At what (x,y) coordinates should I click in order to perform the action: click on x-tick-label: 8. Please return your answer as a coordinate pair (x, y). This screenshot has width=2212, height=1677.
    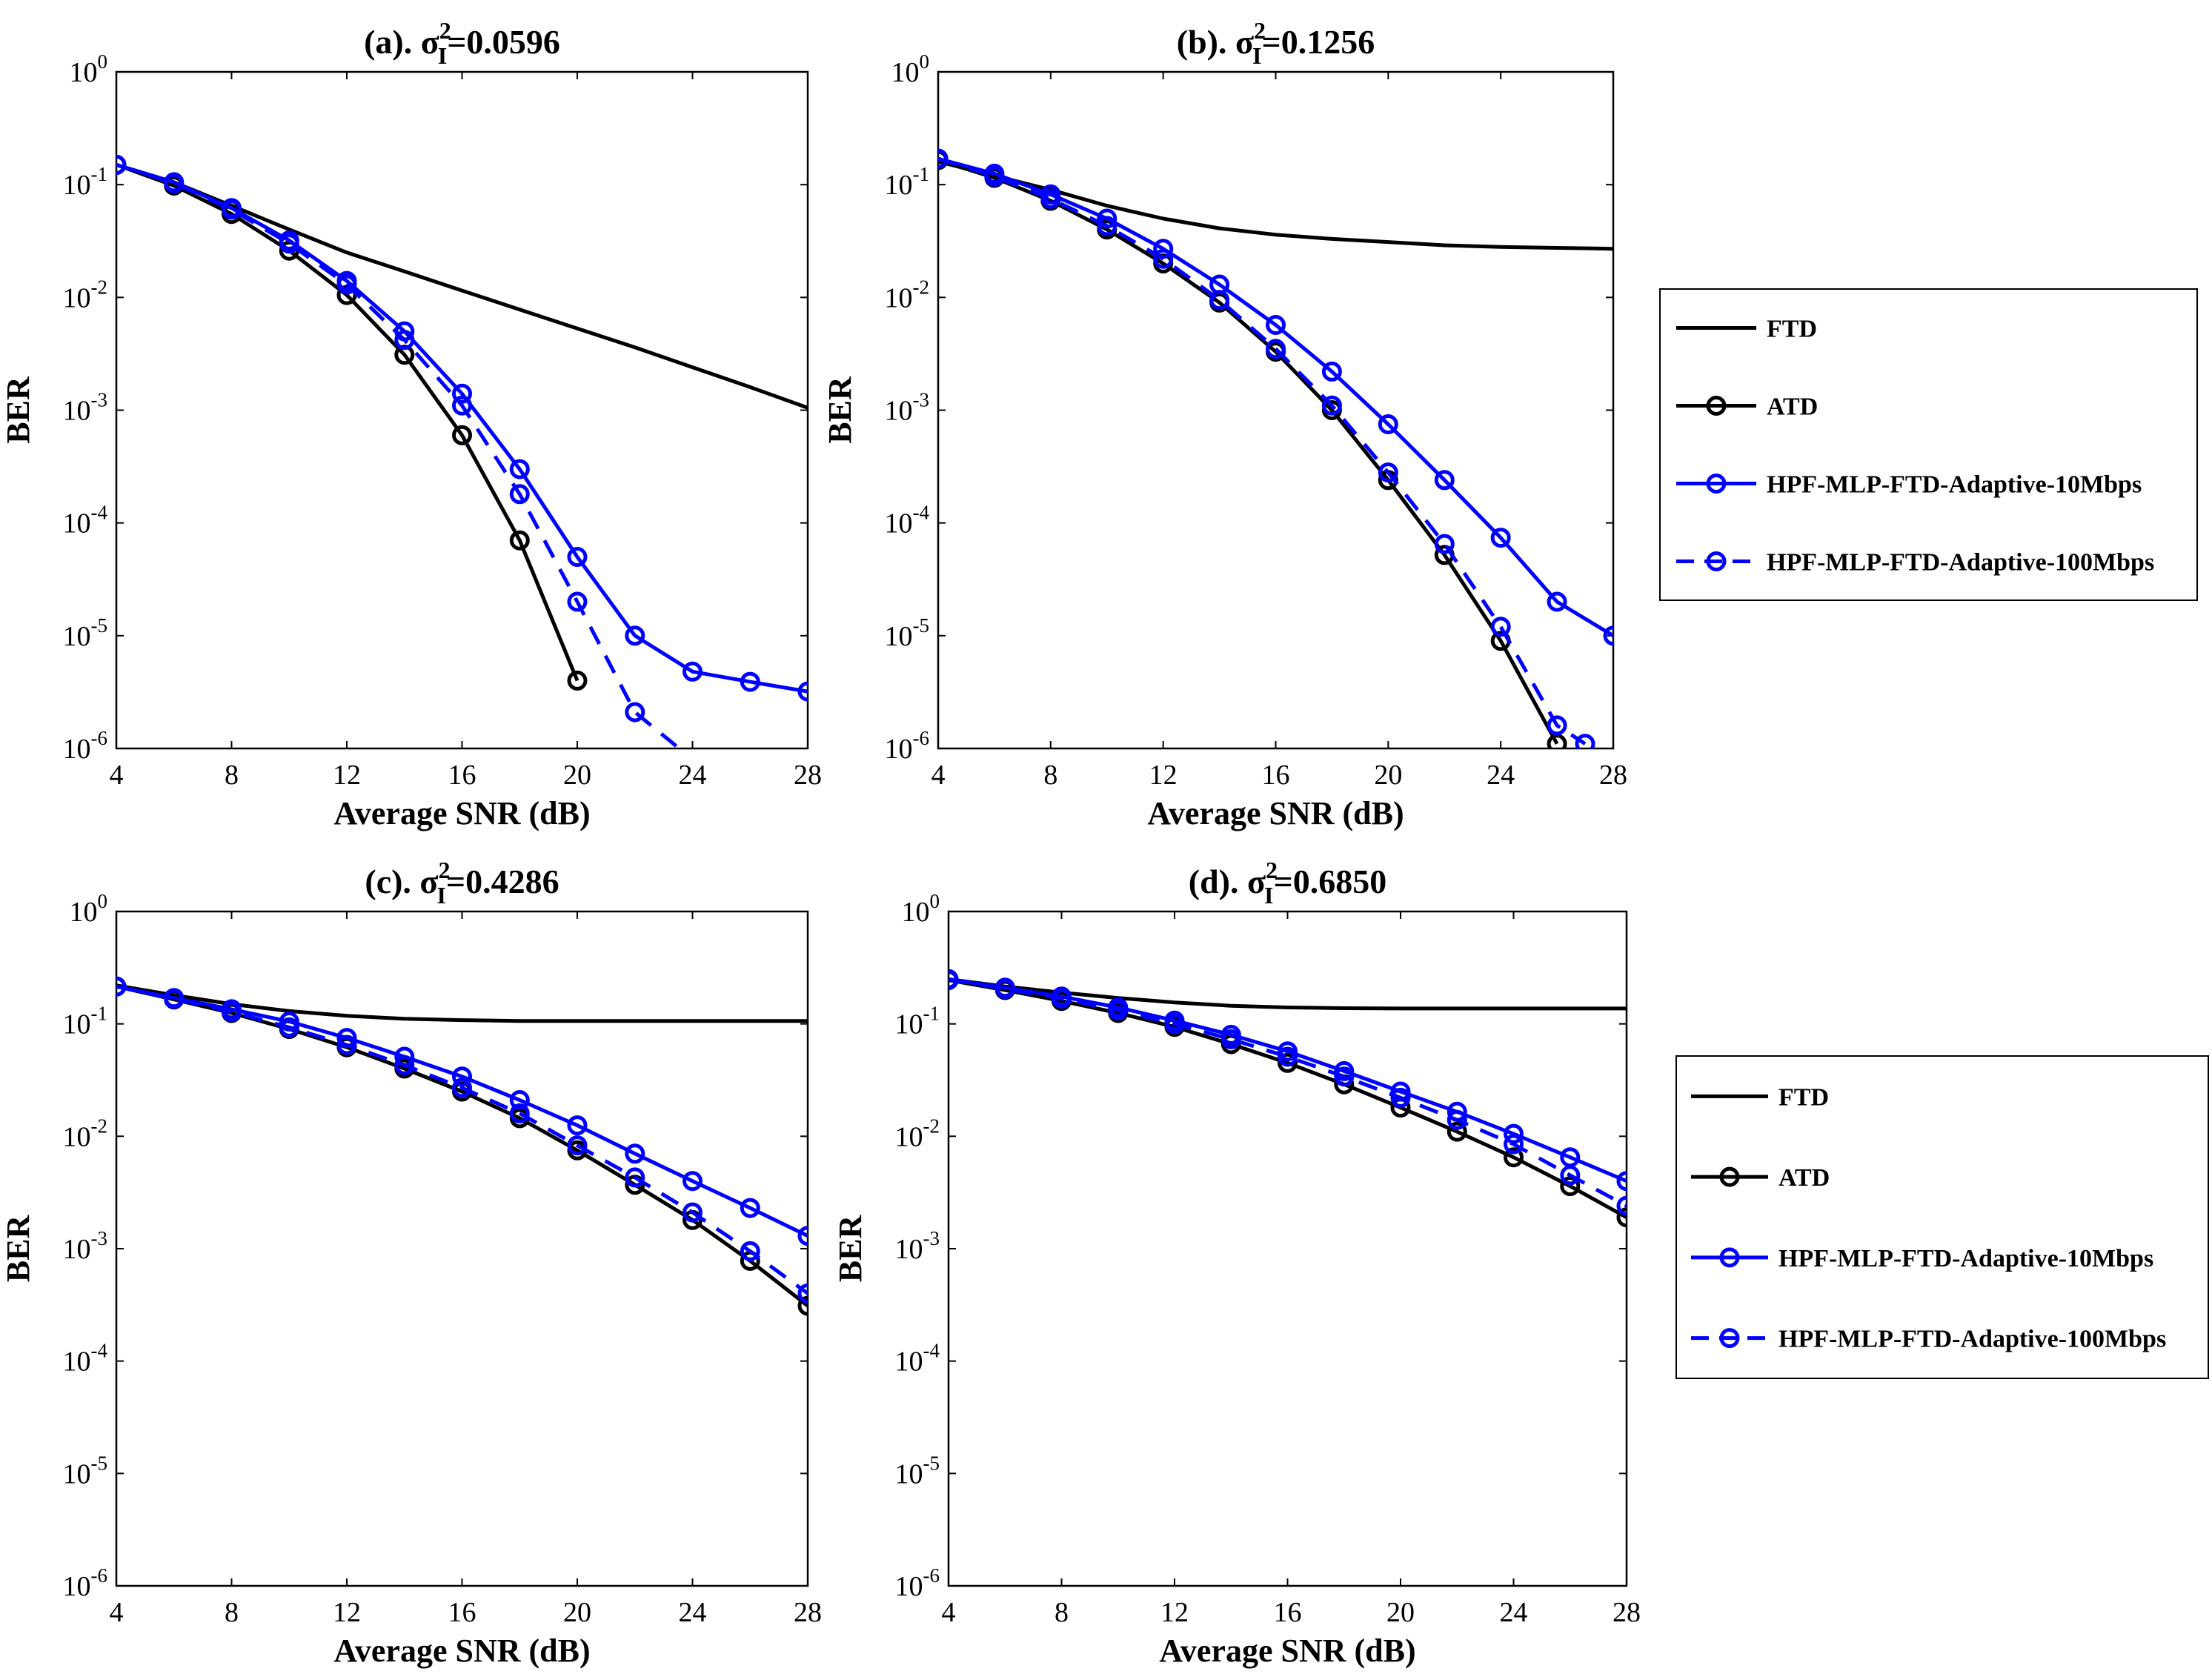
    Looking at the image, I should click on (232, 775).